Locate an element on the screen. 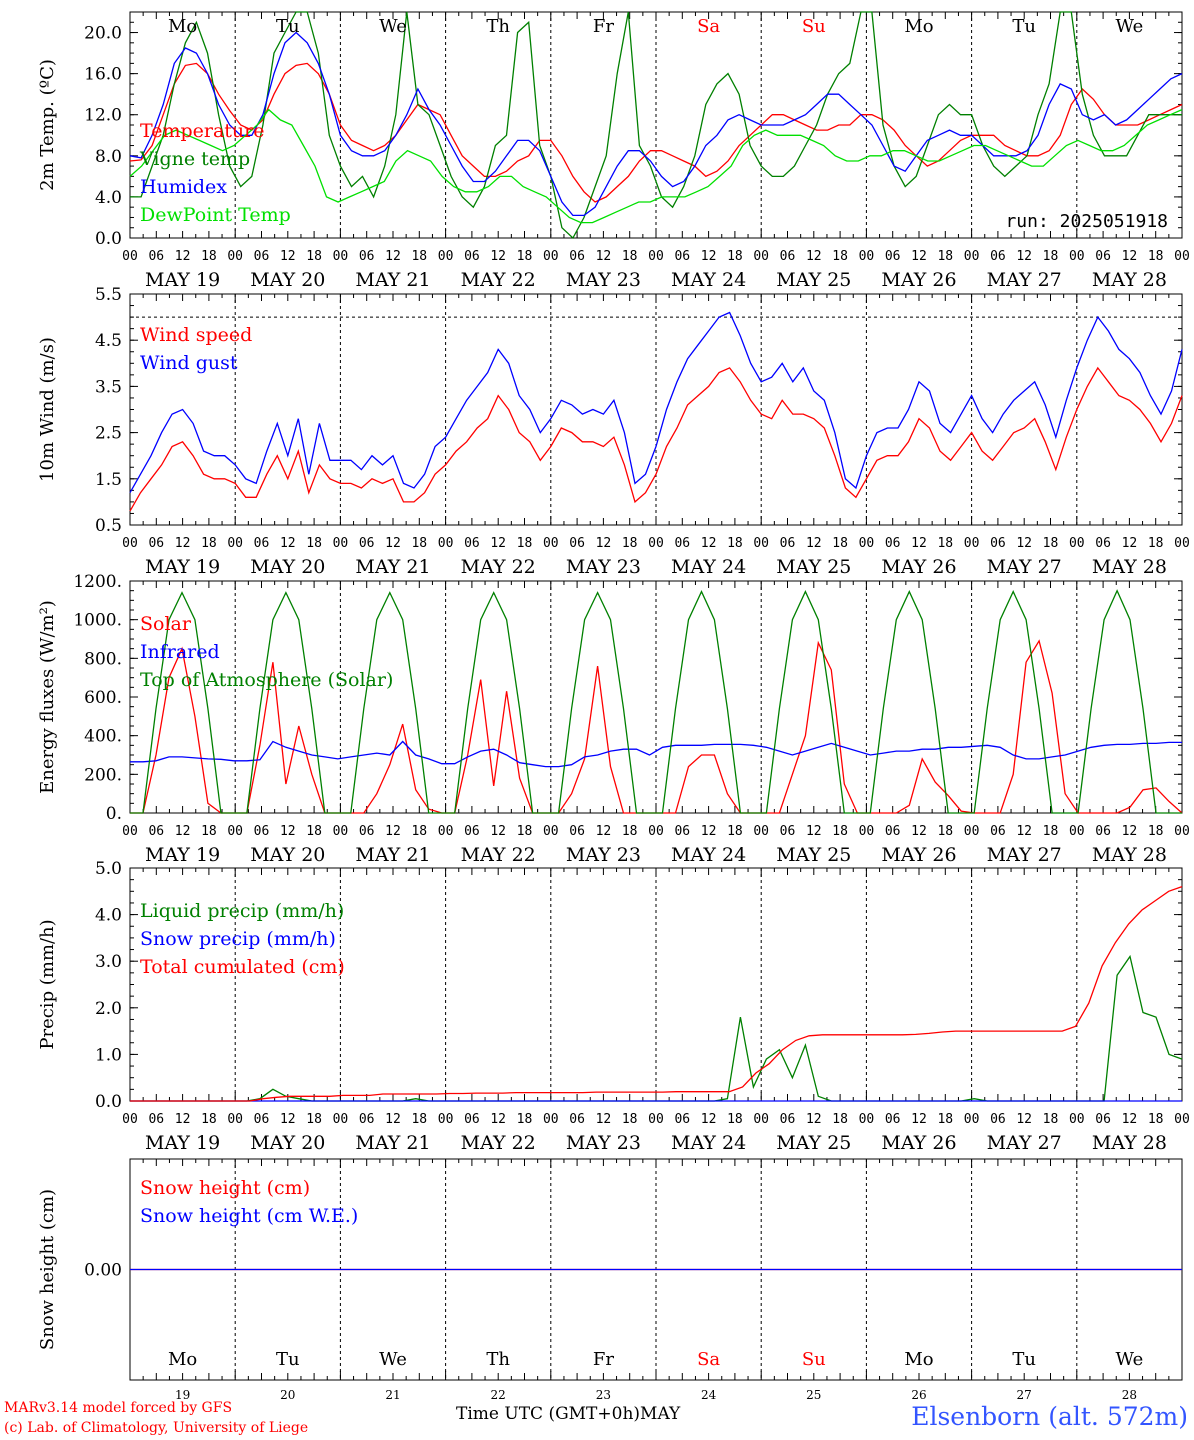 The width and height of the screenshot is (1194, 1440). y-tick-label: 4.5 is located at coordinates (108, 341).